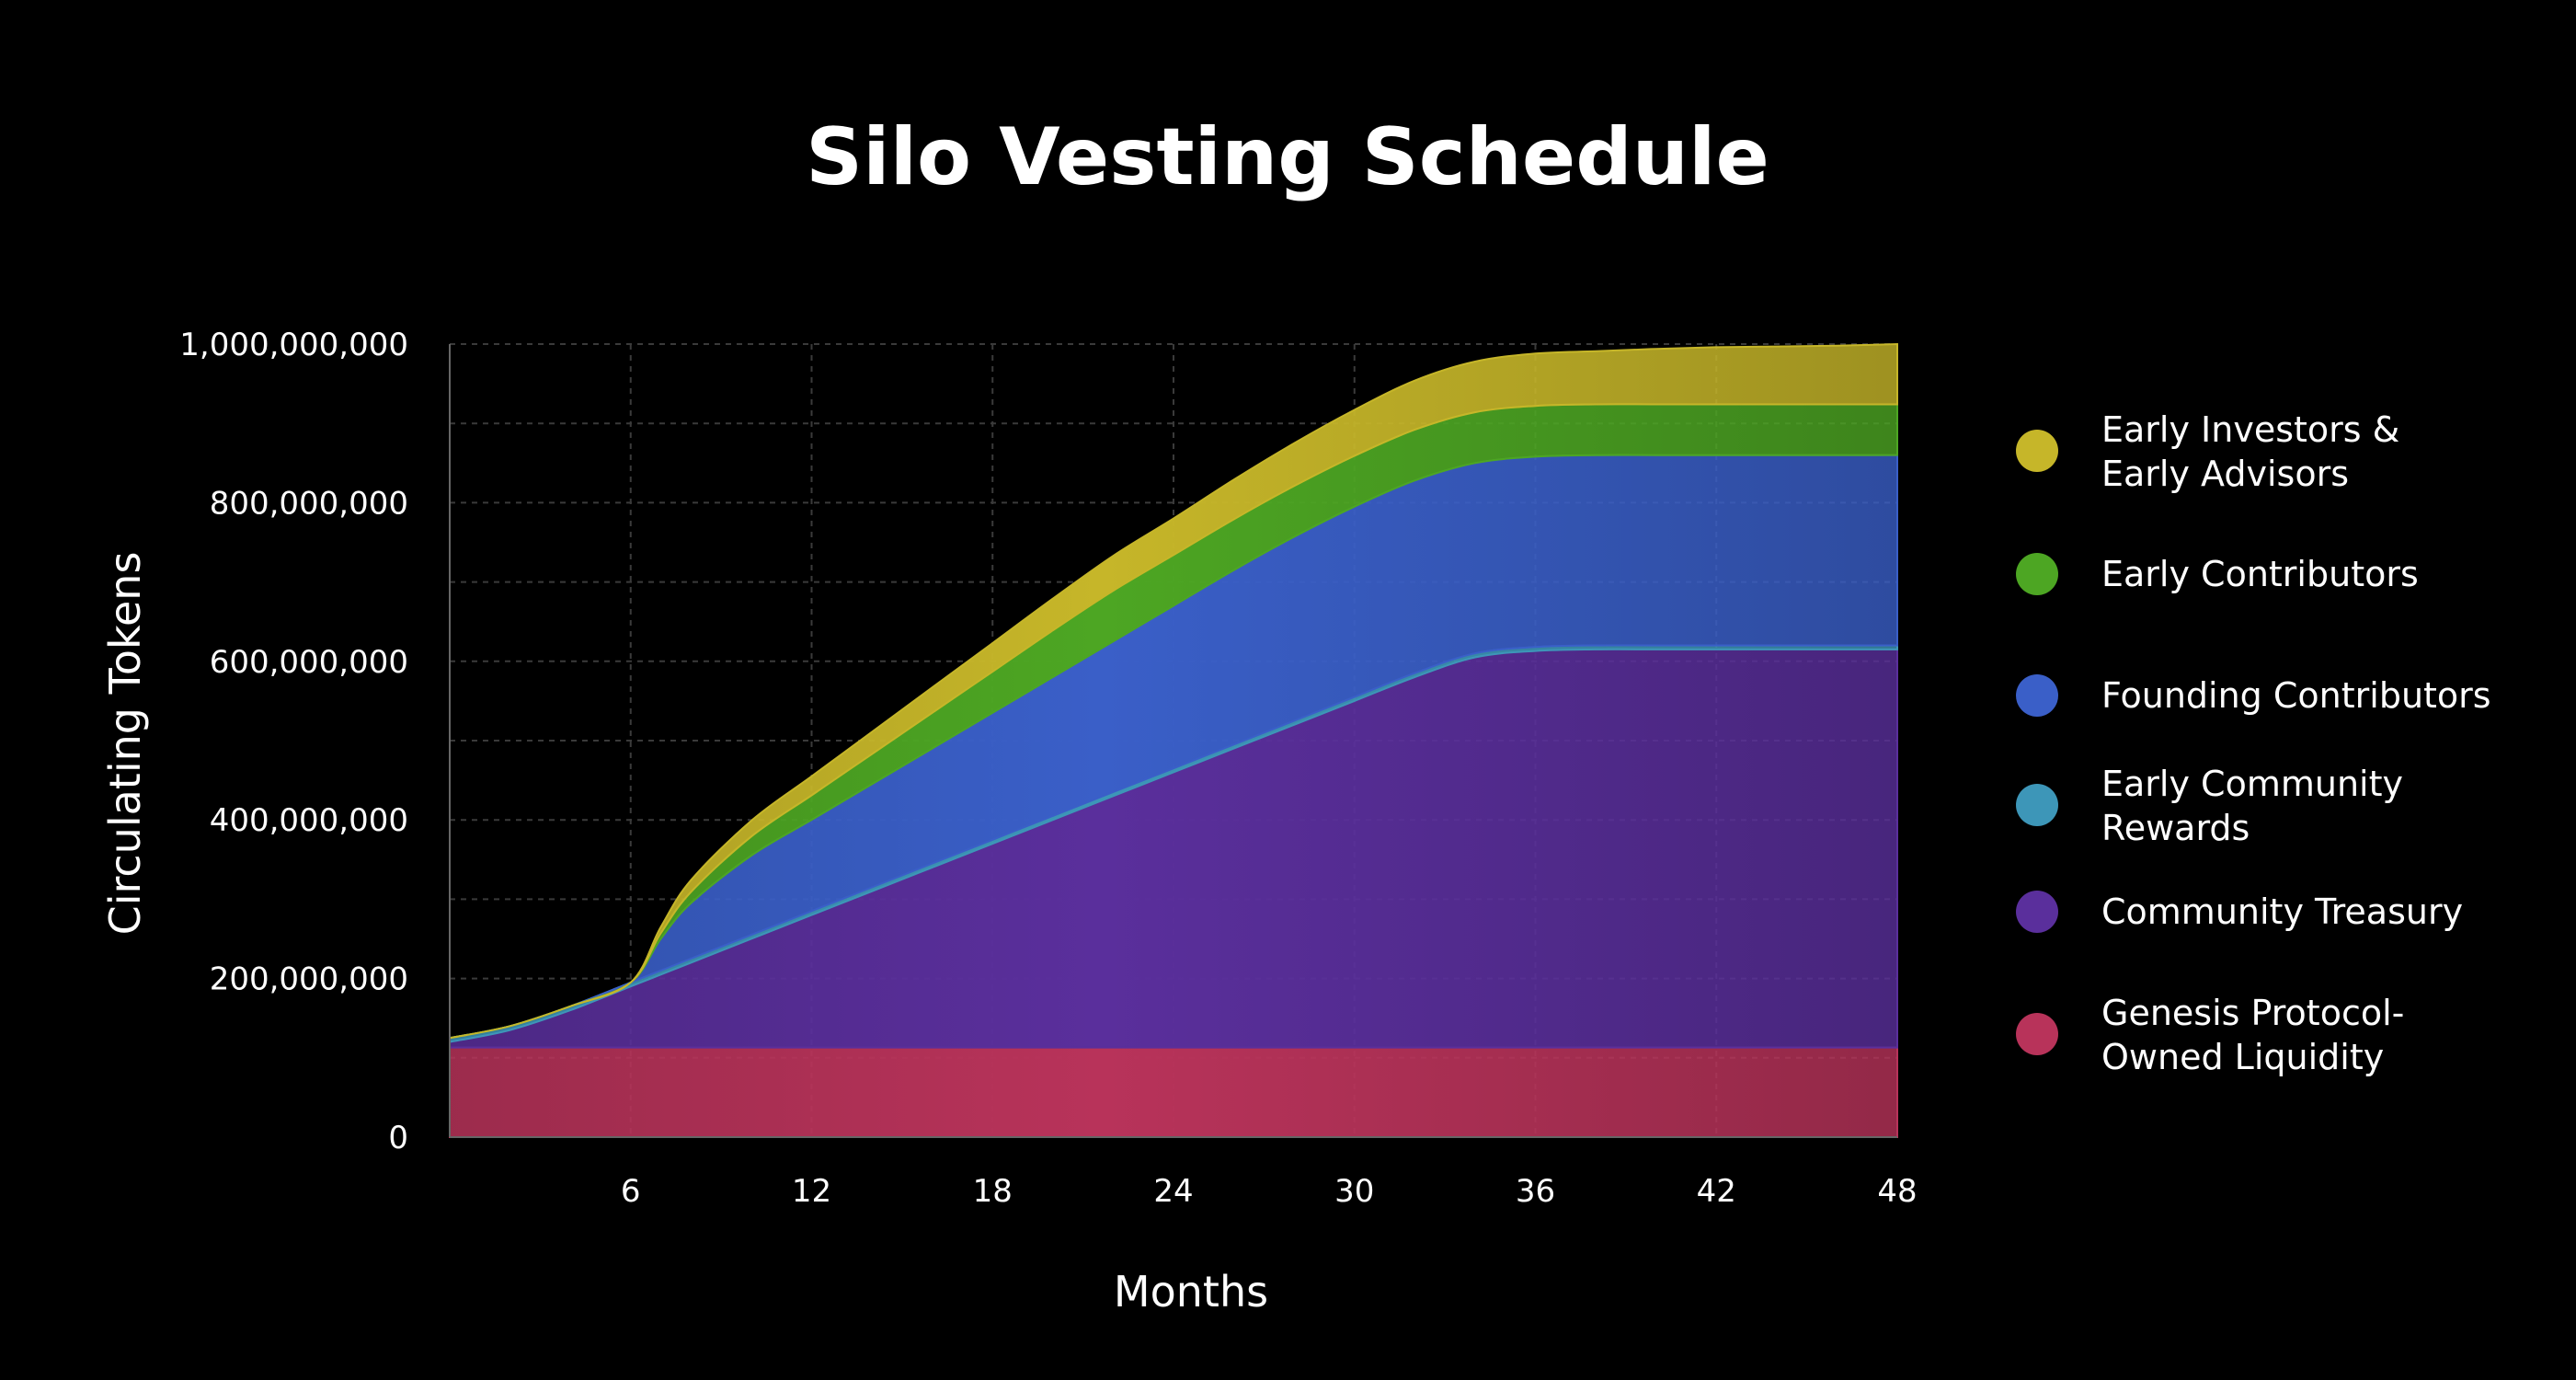 The width and height of the screenshot is (2576, 1380). Describe the element at coordinates (293, 345) in the screenshot. I see `y-tick-label: 1,000,000,000` at that location.